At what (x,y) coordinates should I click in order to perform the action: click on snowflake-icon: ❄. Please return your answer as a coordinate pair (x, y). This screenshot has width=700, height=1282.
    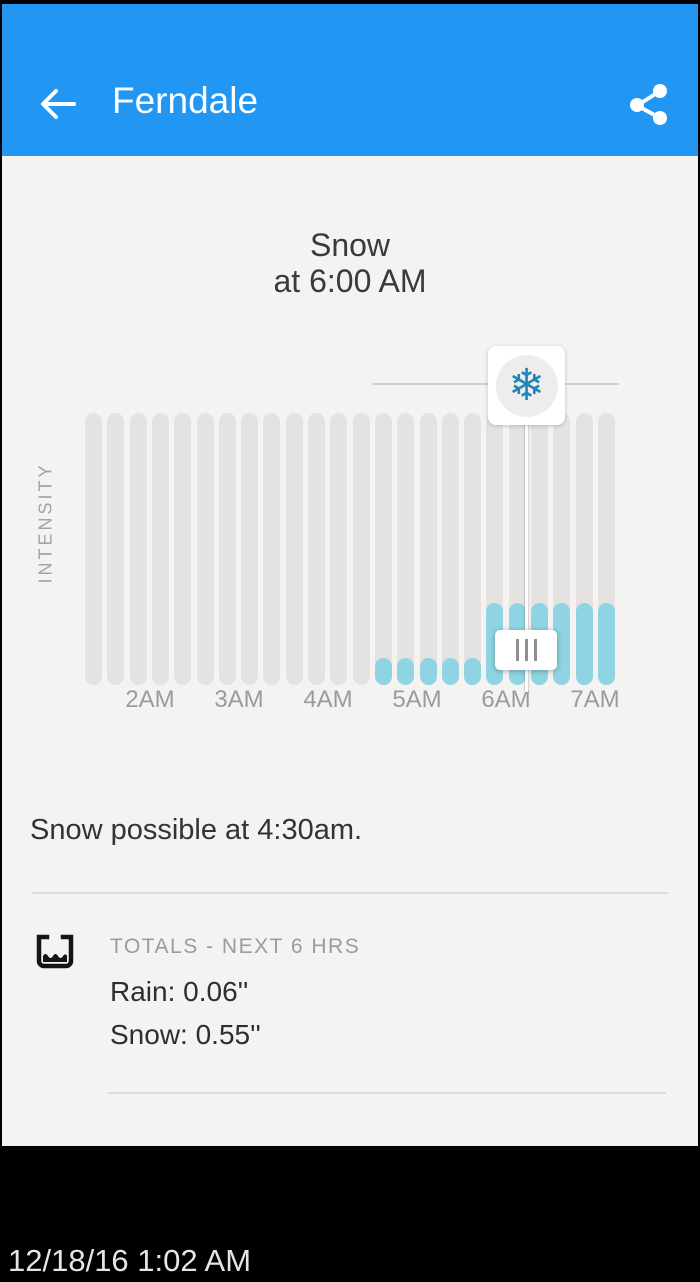
    Looking at the image, I should click on (526, 385).